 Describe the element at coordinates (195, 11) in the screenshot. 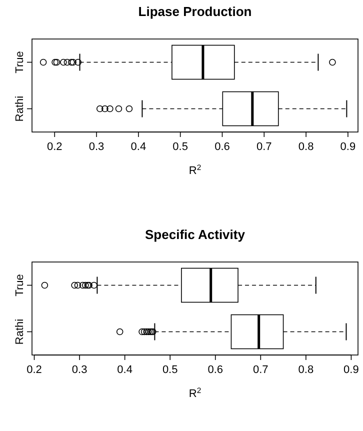

I see `chart-title: Lipase Production` at that location.